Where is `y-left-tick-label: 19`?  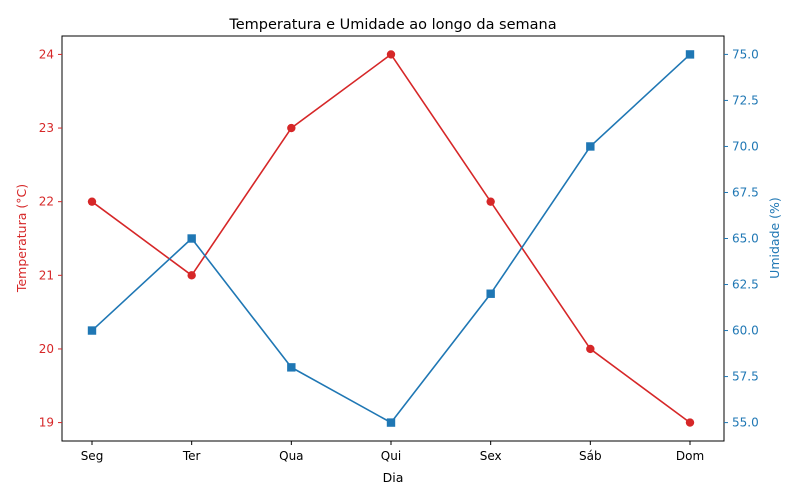
y-left-tick-label: 19 is located at coordinates (46, 423).